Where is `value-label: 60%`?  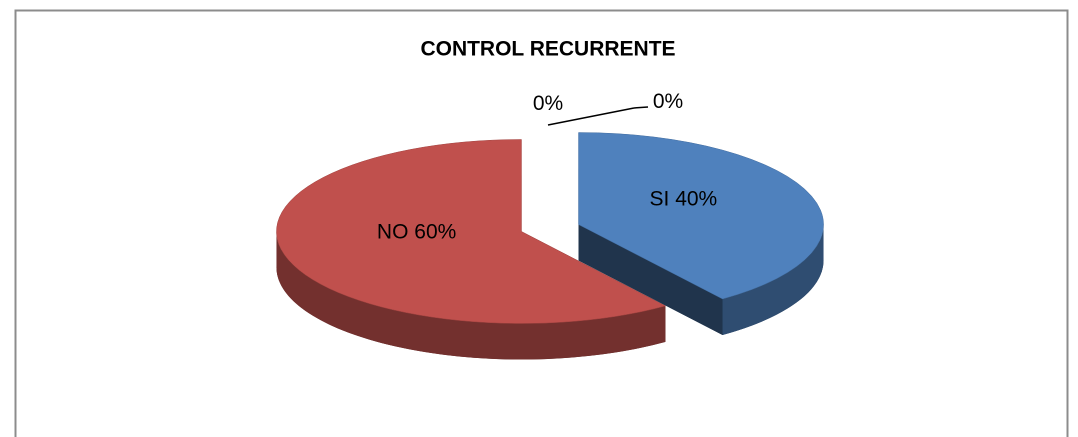 value-label: 60% is located at coordinates (435, 231).